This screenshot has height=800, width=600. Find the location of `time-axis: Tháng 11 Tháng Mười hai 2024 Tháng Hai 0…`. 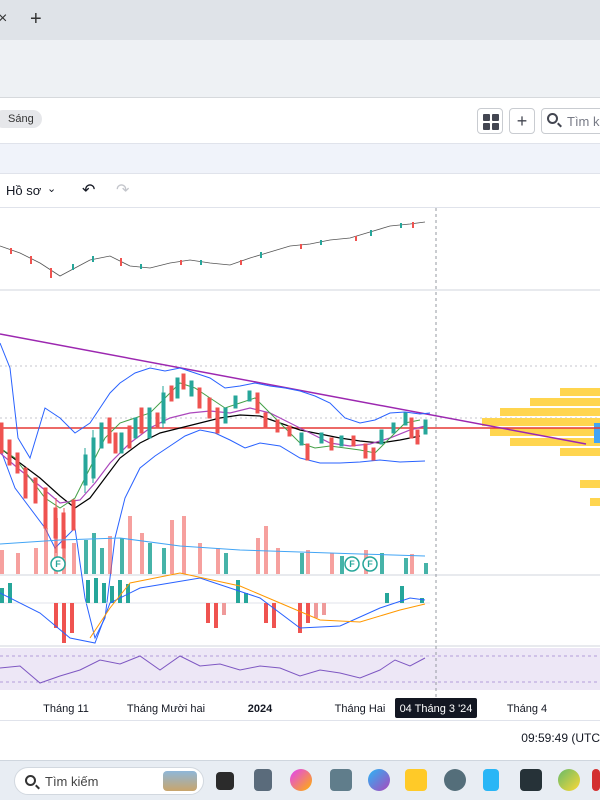

time-axis: Tháng 11 Tháng Mười hai 2024 Tháng Hai 0… is located at coordinates (295, 708).